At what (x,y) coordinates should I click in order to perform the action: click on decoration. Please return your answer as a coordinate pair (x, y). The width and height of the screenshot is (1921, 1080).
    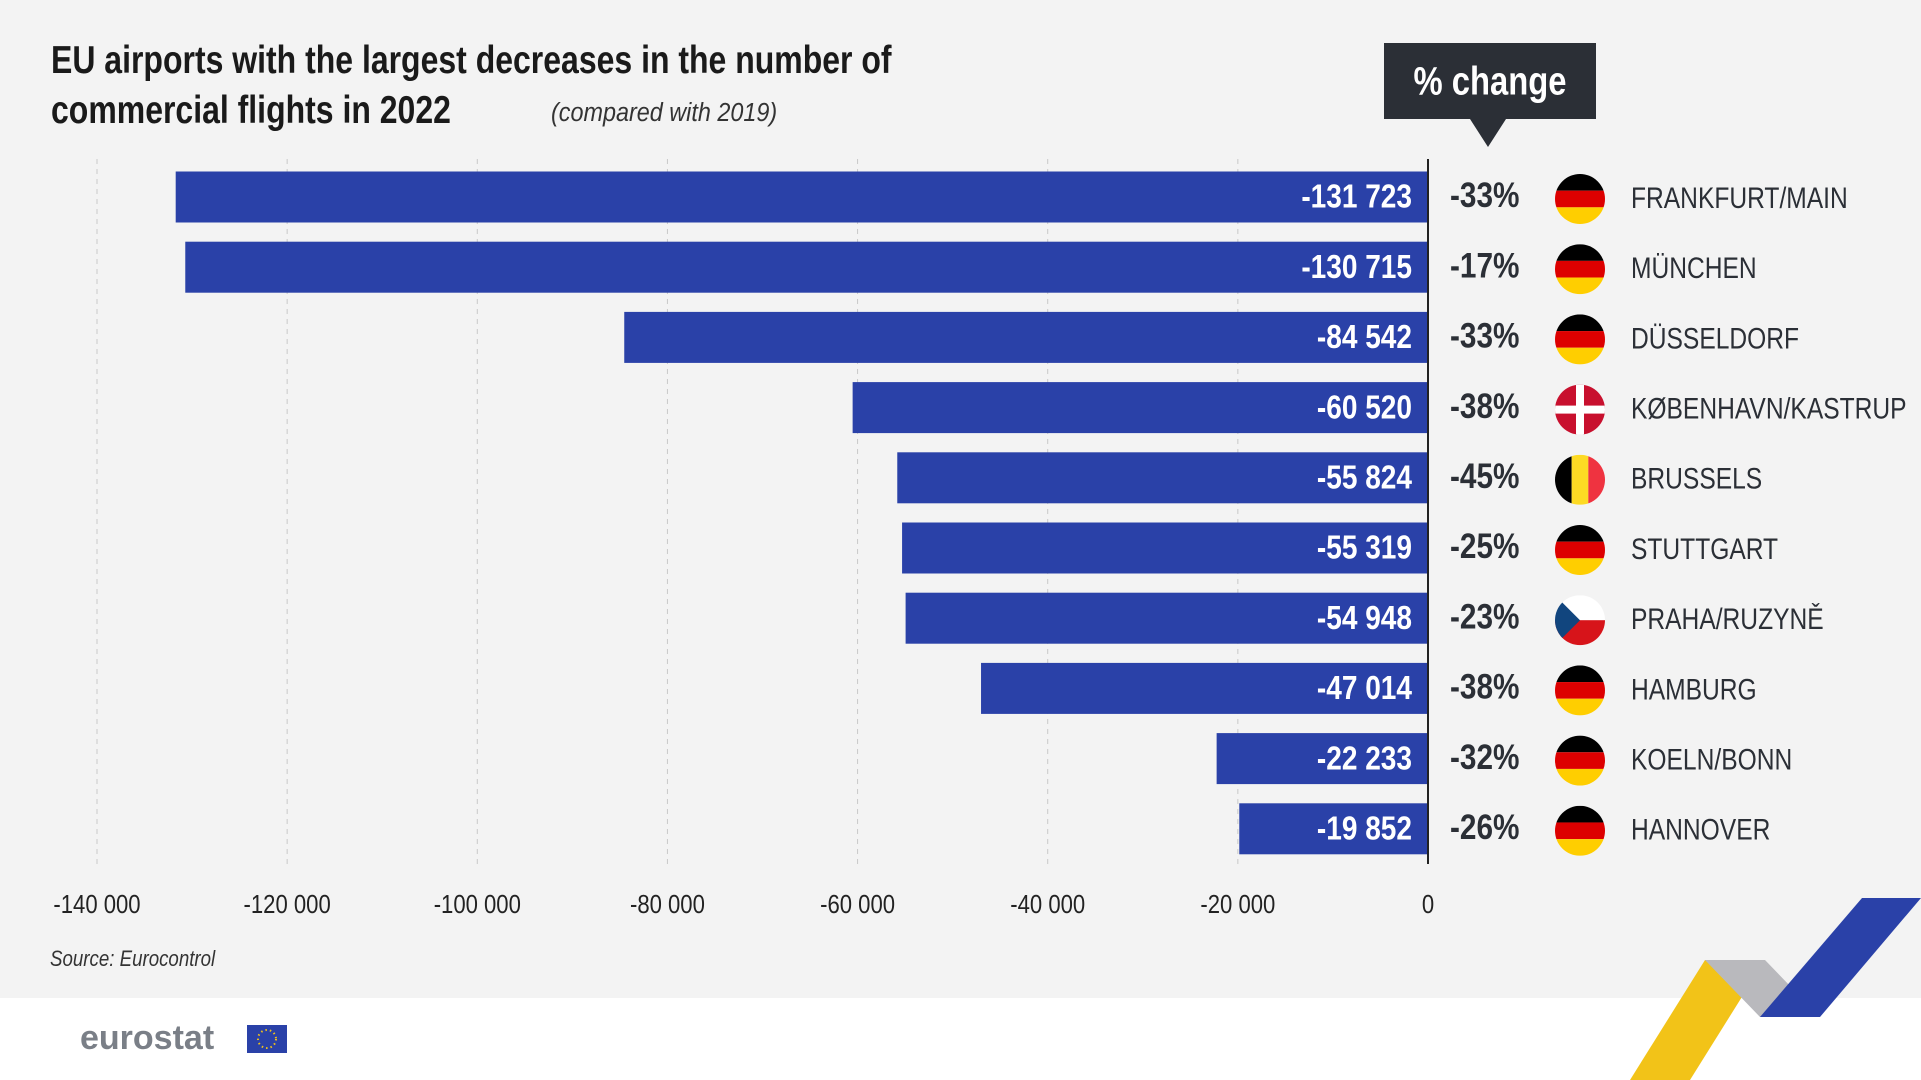
    Looking at the image, I should click on (1775, 989).